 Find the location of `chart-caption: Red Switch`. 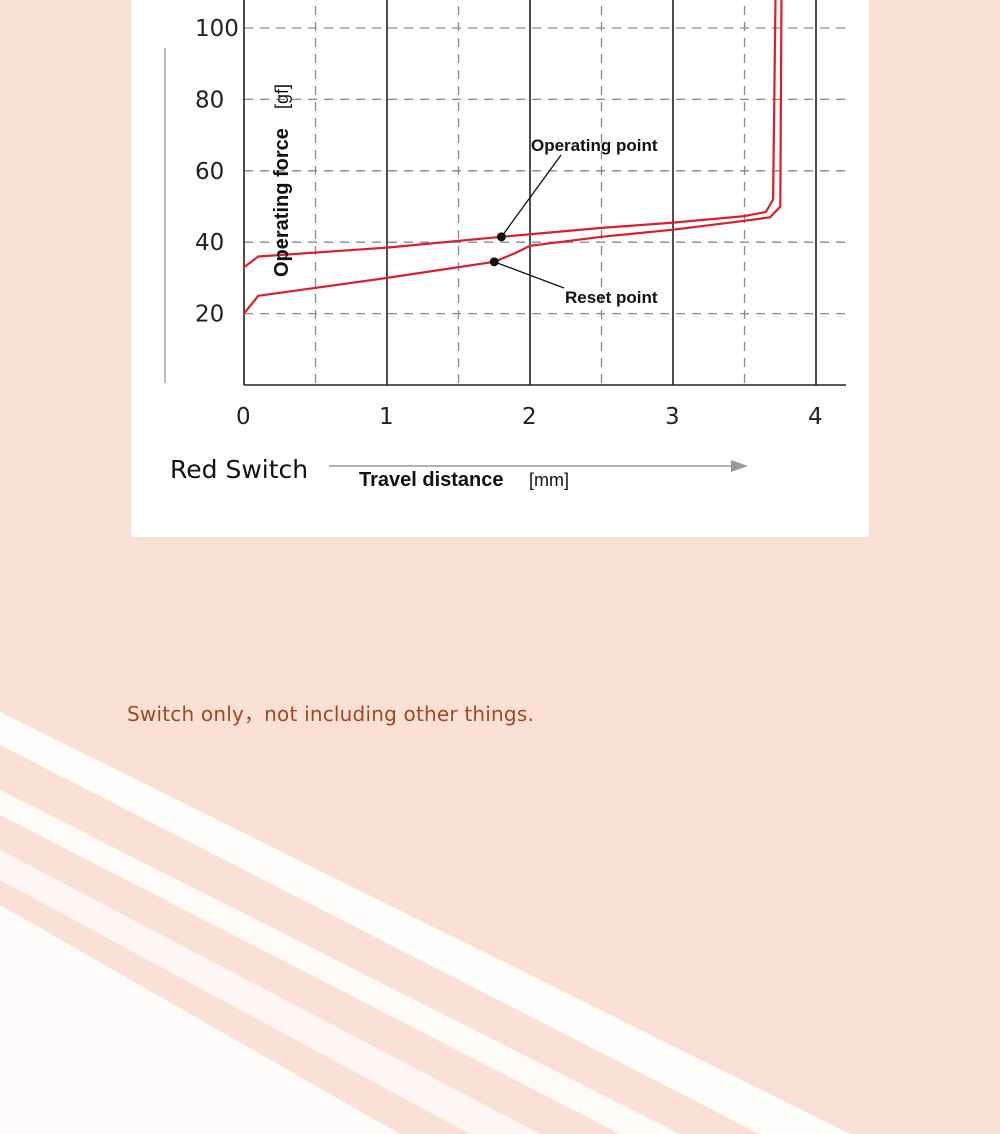

chart-caption: Red Switch is located at coordinates (239, 469).